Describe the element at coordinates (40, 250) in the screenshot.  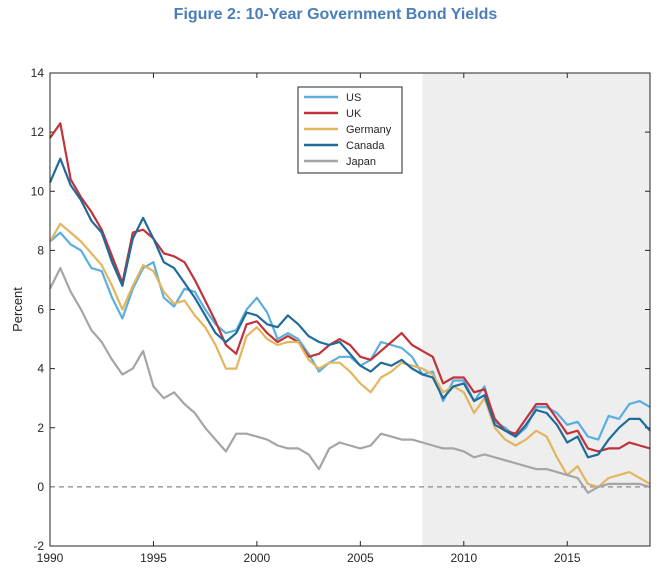
I see `y-tick-label: 8` at that location.